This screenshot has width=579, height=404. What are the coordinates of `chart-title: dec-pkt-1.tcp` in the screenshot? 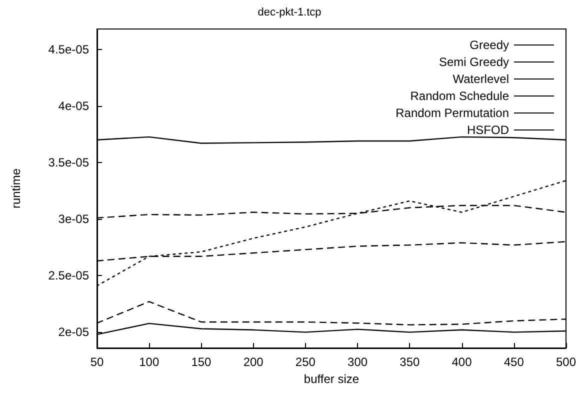 It's located at (290, 12).